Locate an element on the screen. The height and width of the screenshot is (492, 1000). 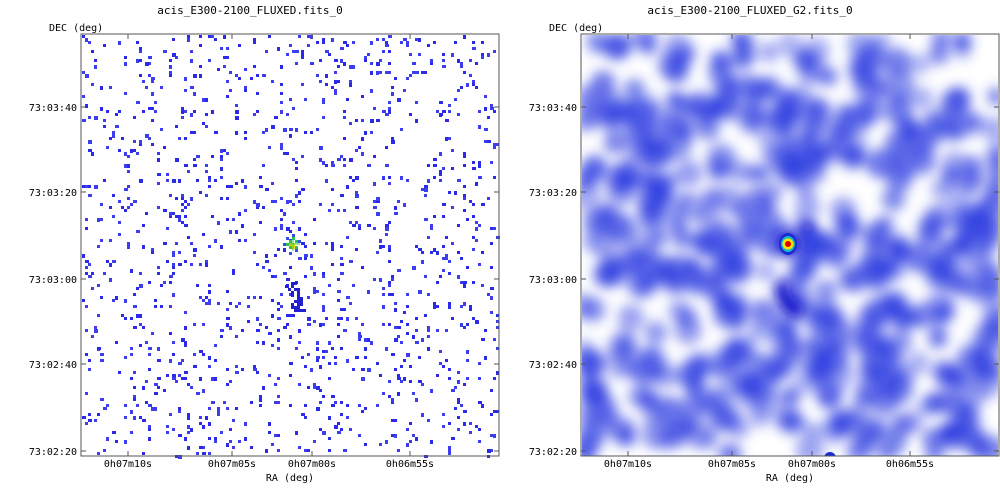
left-x-tick-label: 0h07m05s is located at coordinates (232, 464).